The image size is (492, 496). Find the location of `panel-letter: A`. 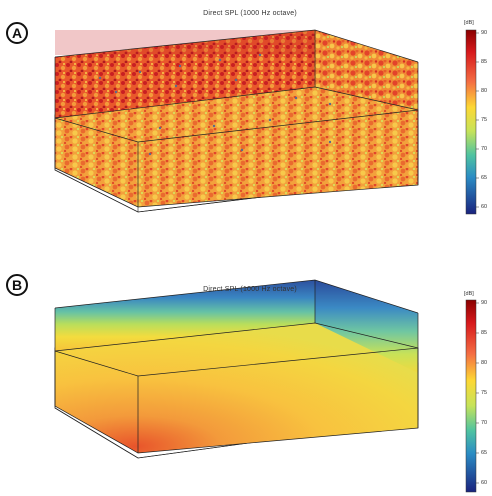

panel-letter: A is located at coordinates (17, 33).